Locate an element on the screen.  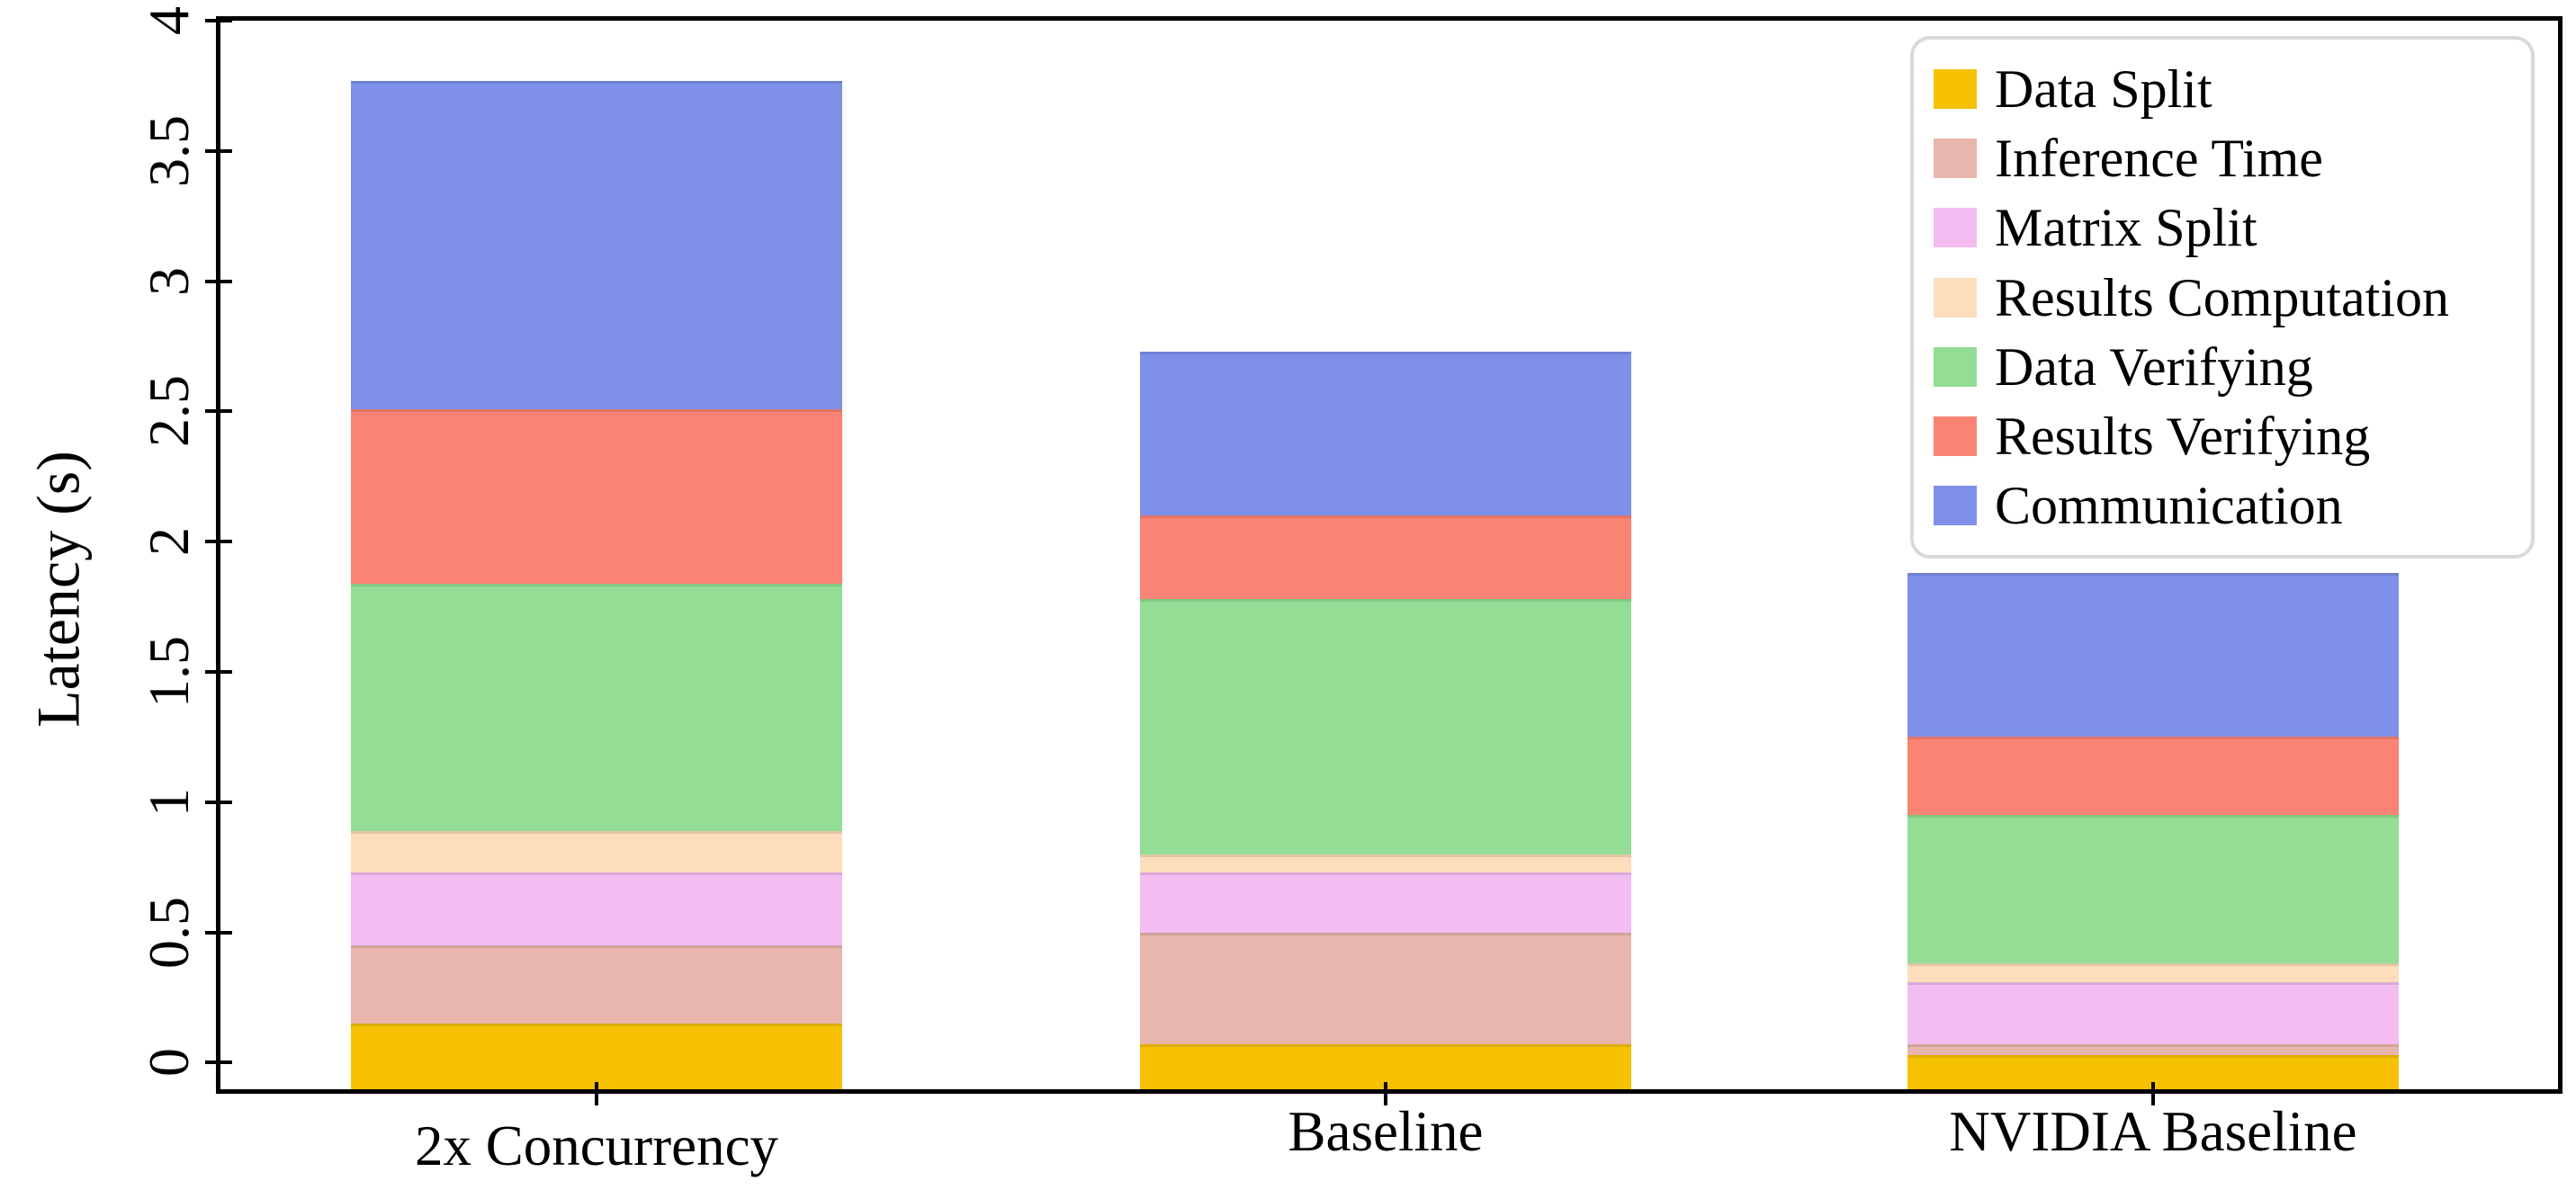
x-tick-label-nvidia-baseline: NVIDIA Baseline is located at coordinates (2153, 1131).